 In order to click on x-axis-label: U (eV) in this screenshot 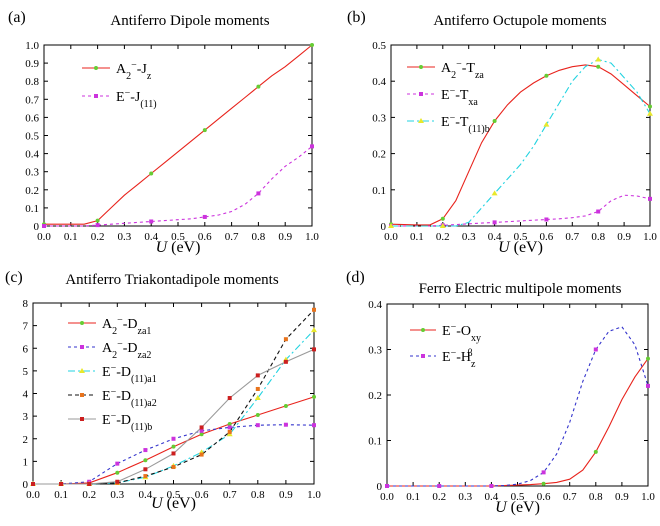, I will do `click(517, 507)`.